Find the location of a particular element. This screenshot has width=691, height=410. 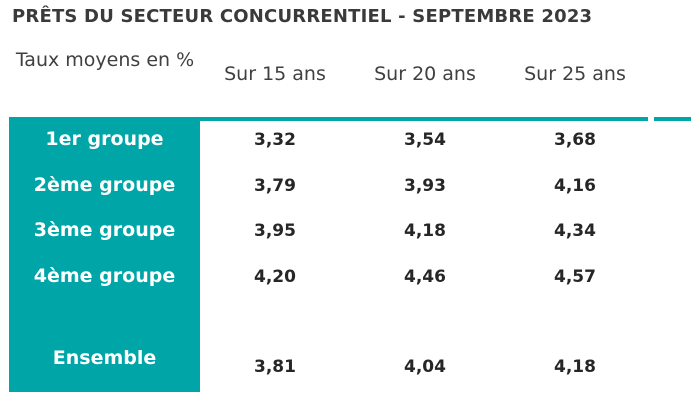

row-label-group-3: 3ème groupe is located at coordinates (104, 230).